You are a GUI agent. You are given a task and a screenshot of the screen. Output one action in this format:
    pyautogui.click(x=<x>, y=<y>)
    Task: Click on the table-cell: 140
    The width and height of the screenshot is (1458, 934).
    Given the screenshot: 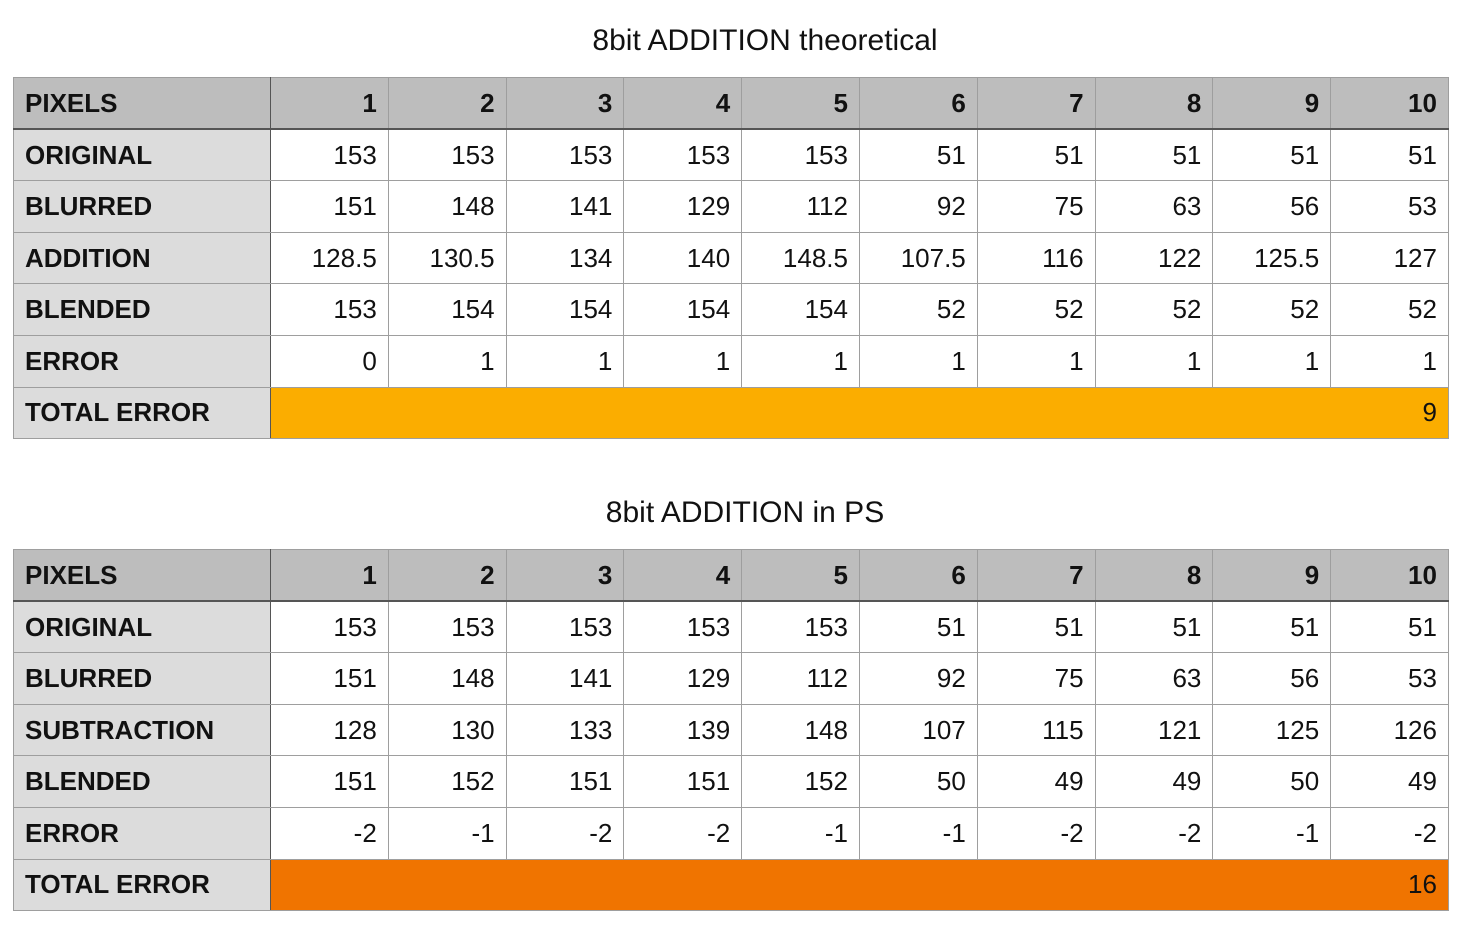 What is the action you would take?
    pyautogui.click(x=683, y=258)
    